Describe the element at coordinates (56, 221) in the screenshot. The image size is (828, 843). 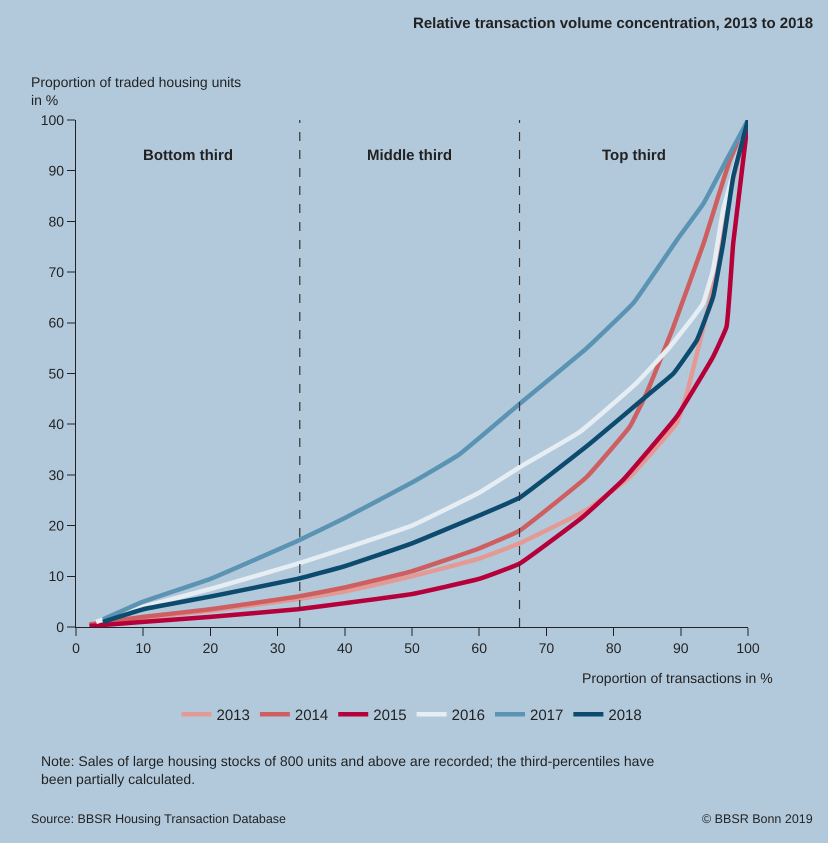
I see `y-tick-label: 80` at that location.